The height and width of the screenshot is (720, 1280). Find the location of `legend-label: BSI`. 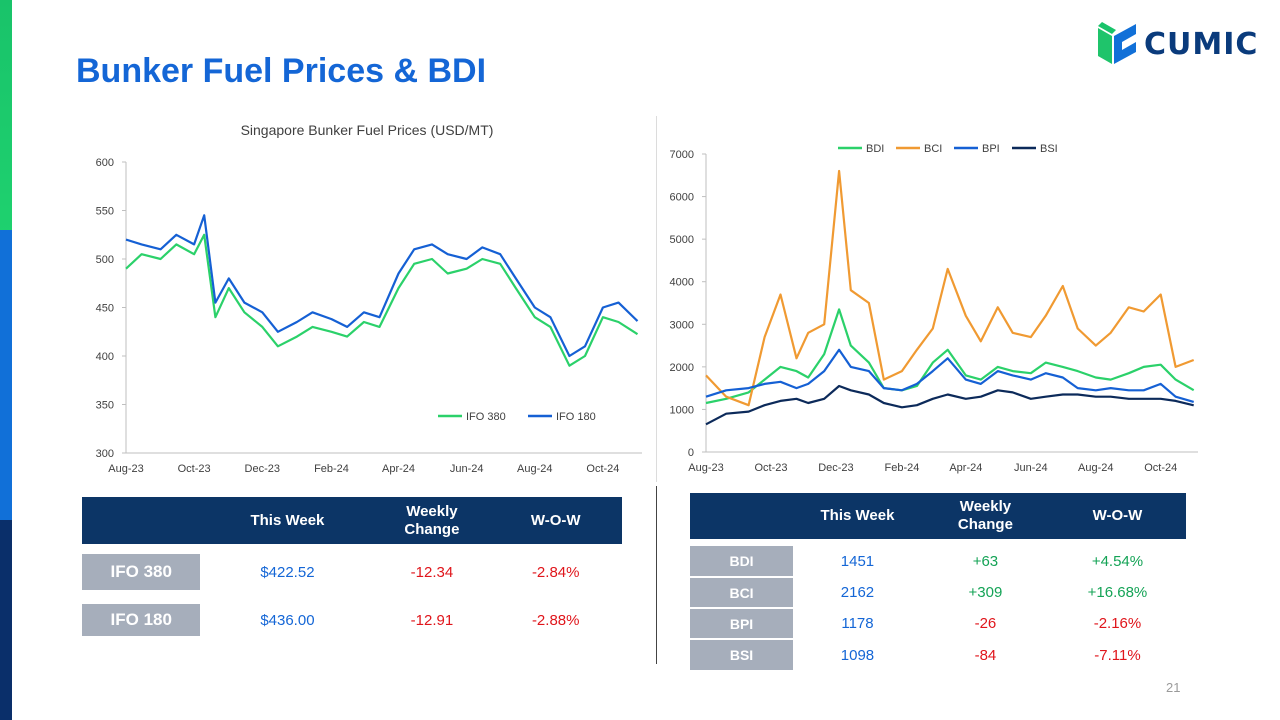

legend-label: BSI is located at coordinates (1049, 149).